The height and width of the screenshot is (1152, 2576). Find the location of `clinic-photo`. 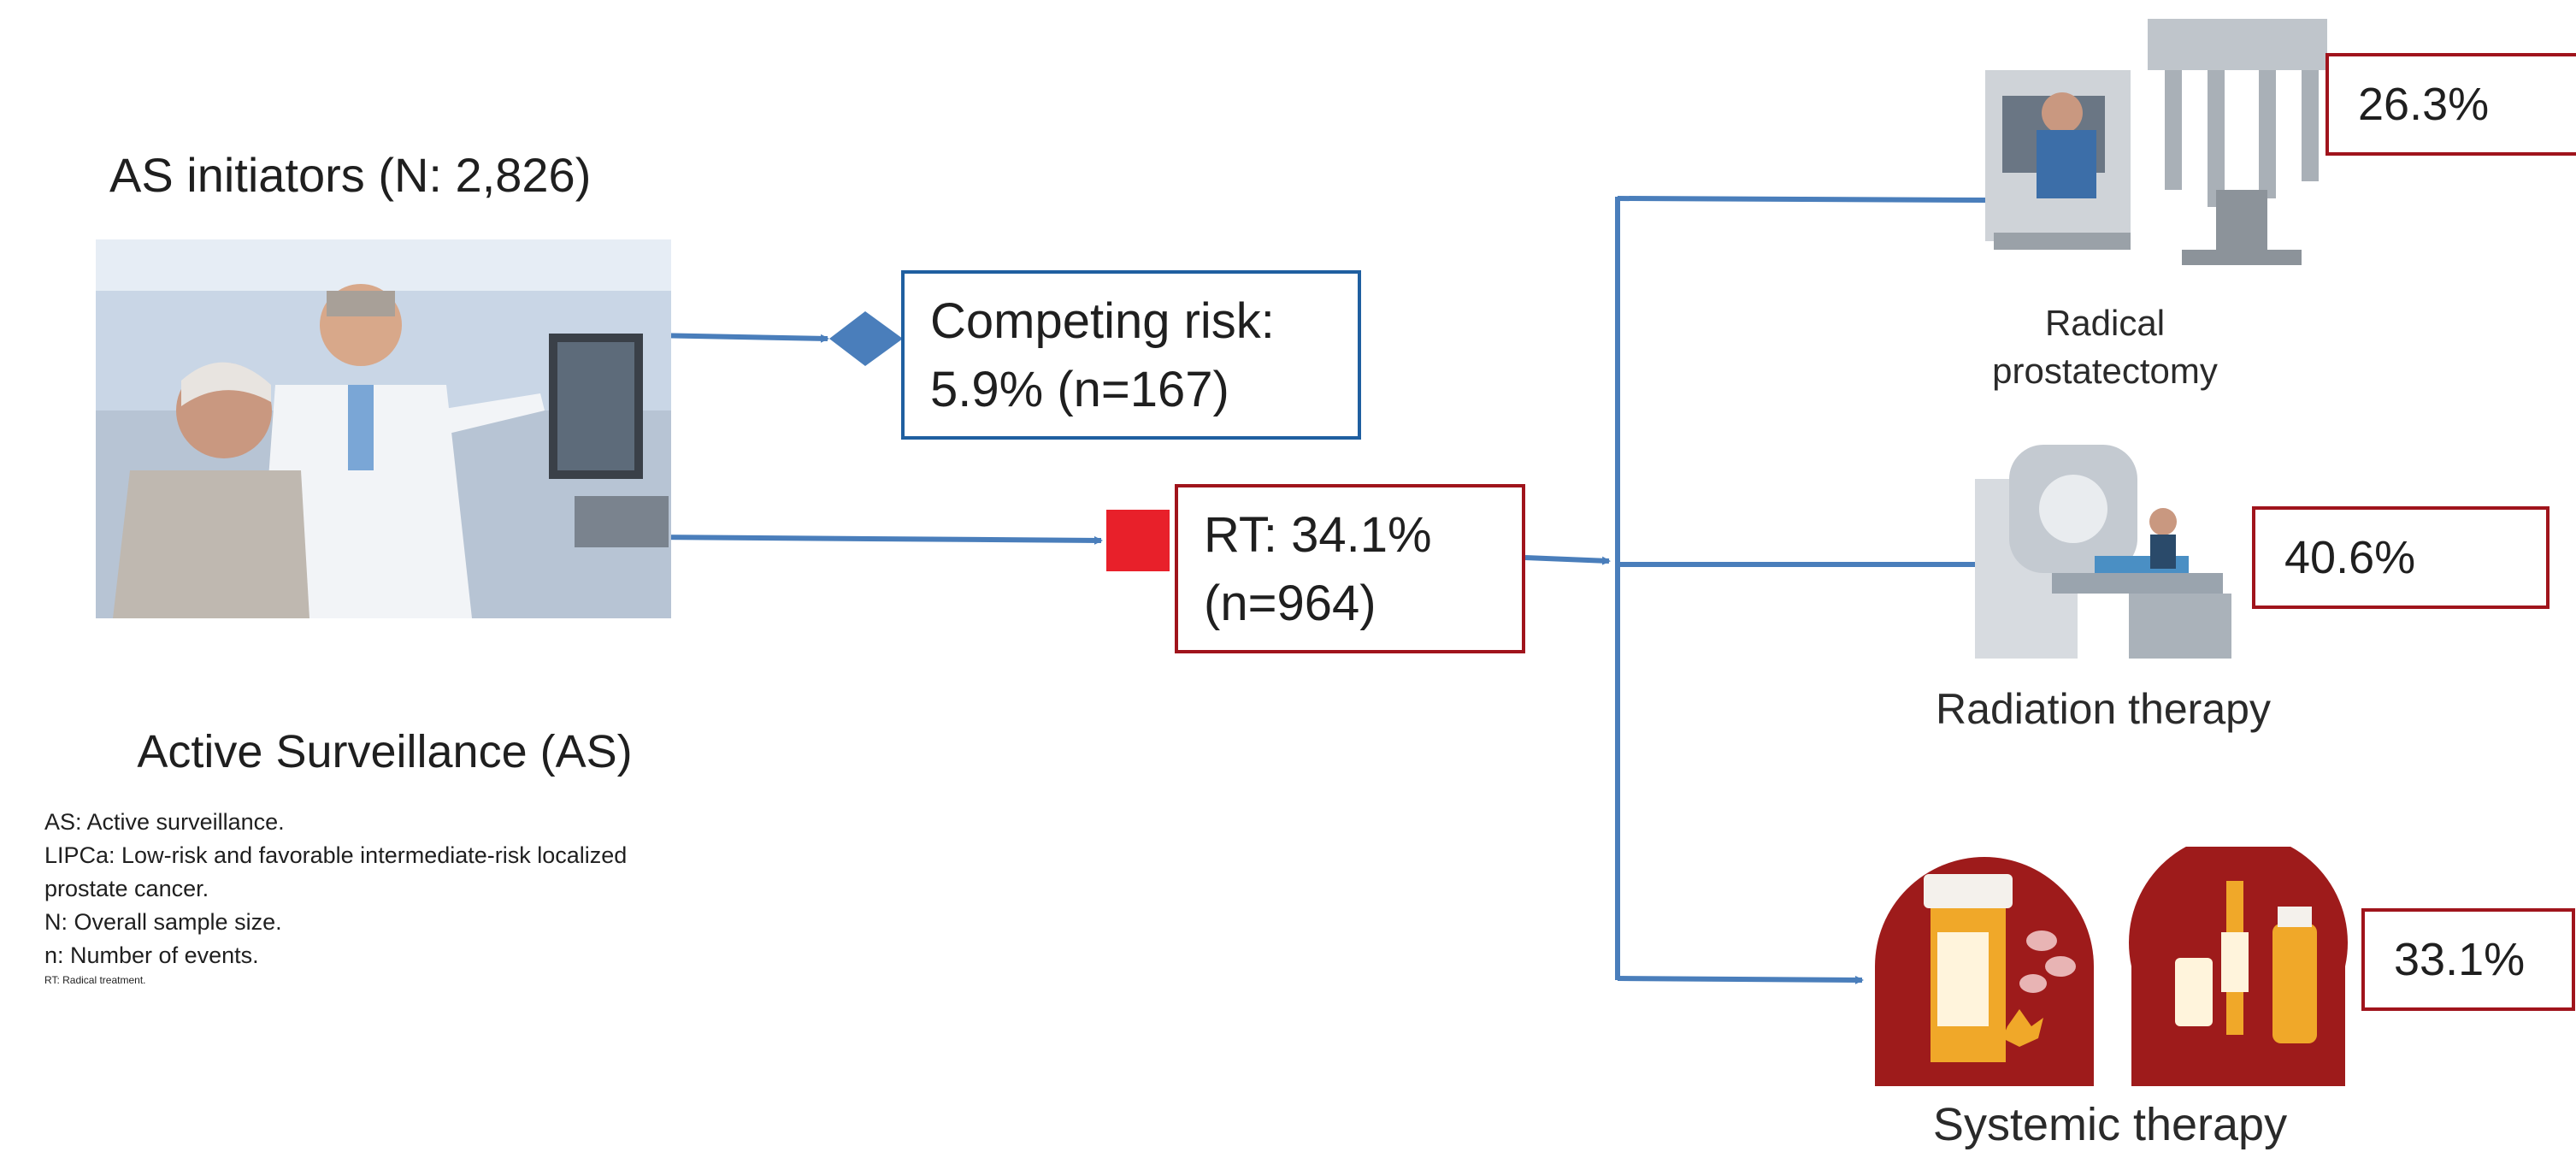

clinic-photo is located at coordinates (383, 428).